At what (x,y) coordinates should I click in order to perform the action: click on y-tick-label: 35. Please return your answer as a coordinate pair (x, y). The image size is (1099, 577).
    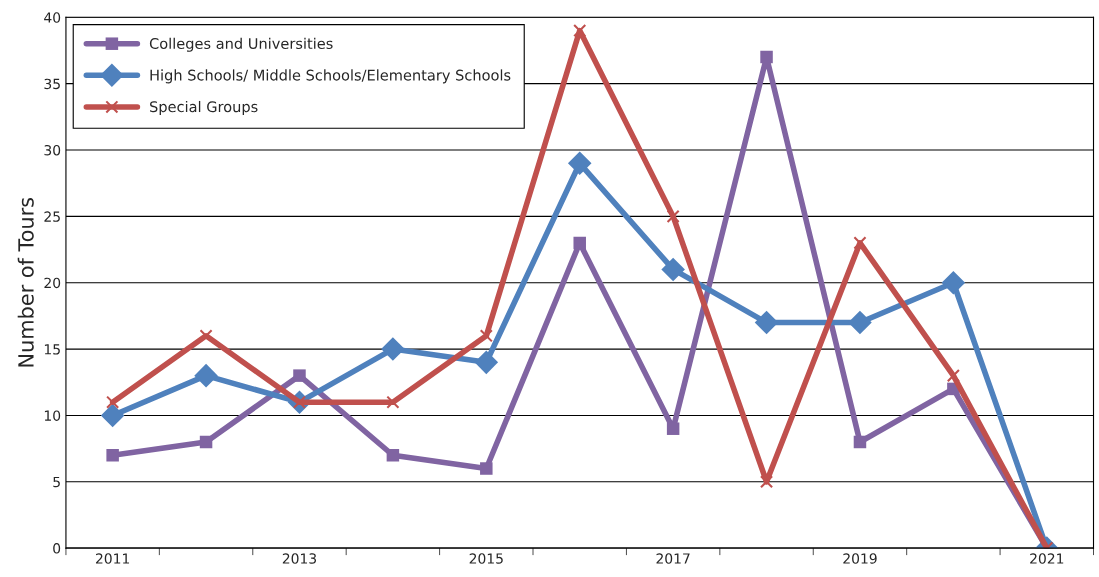
    Looking at the image, I should click on (52, 84).